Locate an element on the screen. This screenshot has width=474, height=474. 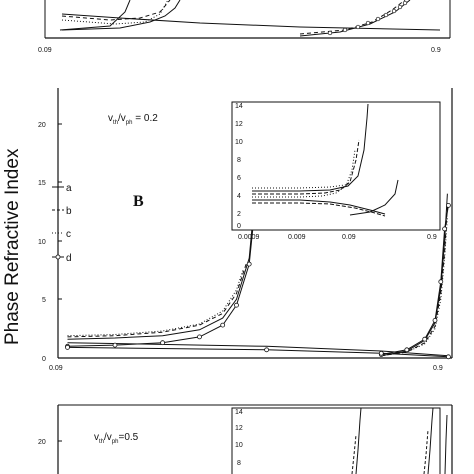
legend-marker-d is located at coordinates (58, 257).